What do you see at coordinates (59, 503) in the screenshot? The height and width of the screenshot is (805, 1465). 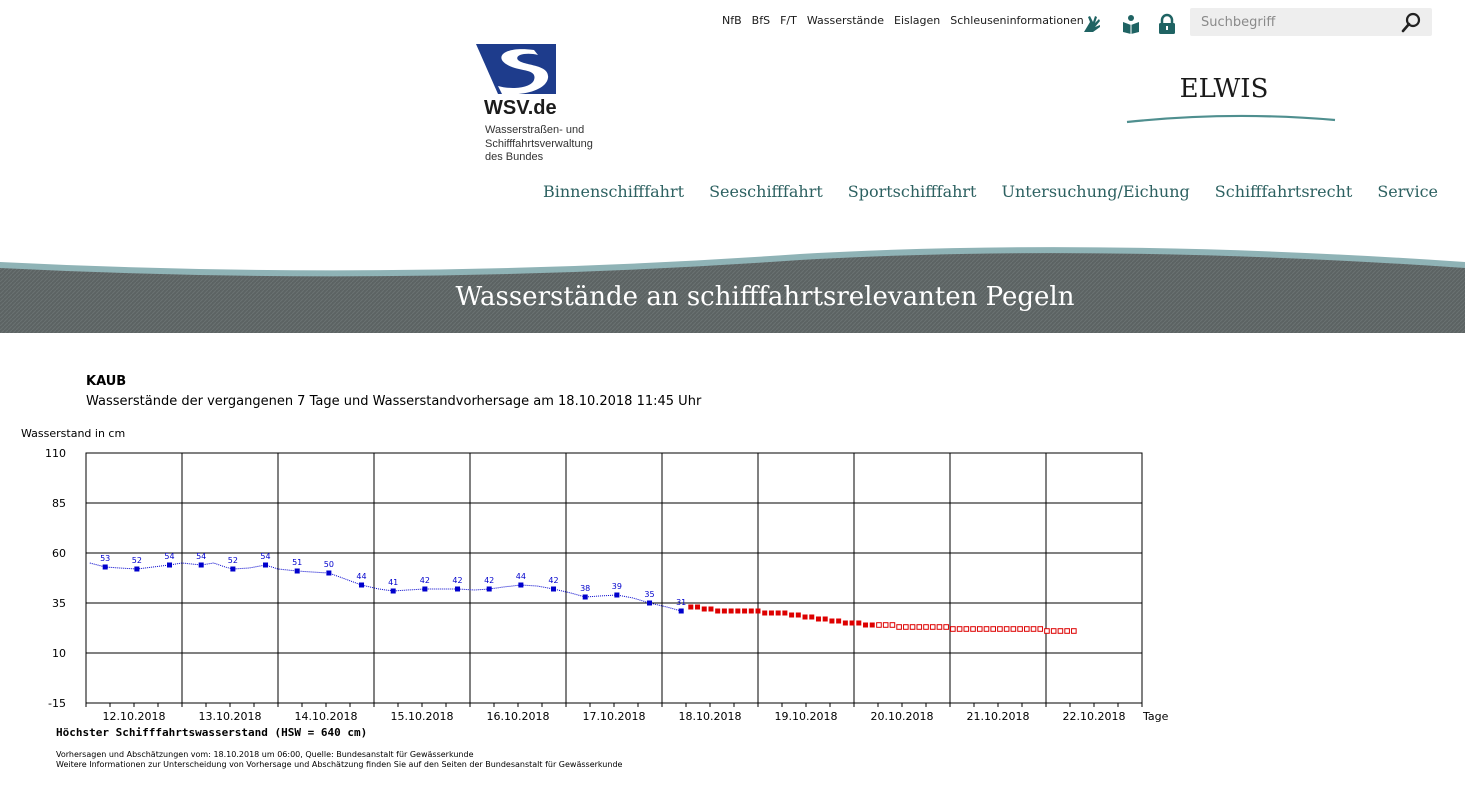 I see `y-tick-label: 85` at bounding box center [59, 503].